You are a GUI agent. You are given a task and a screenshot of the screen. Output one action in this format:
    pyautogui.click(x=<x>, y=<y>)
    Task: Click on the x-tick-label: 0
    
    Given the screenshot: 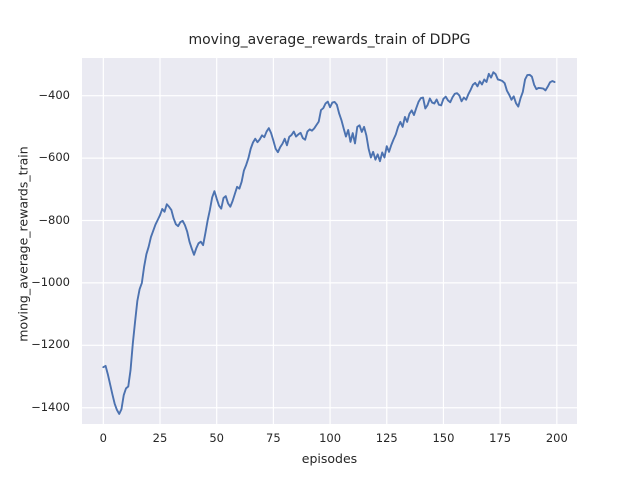 What is the action you would take?
    pyautogui.click(x=103, y=438)
    